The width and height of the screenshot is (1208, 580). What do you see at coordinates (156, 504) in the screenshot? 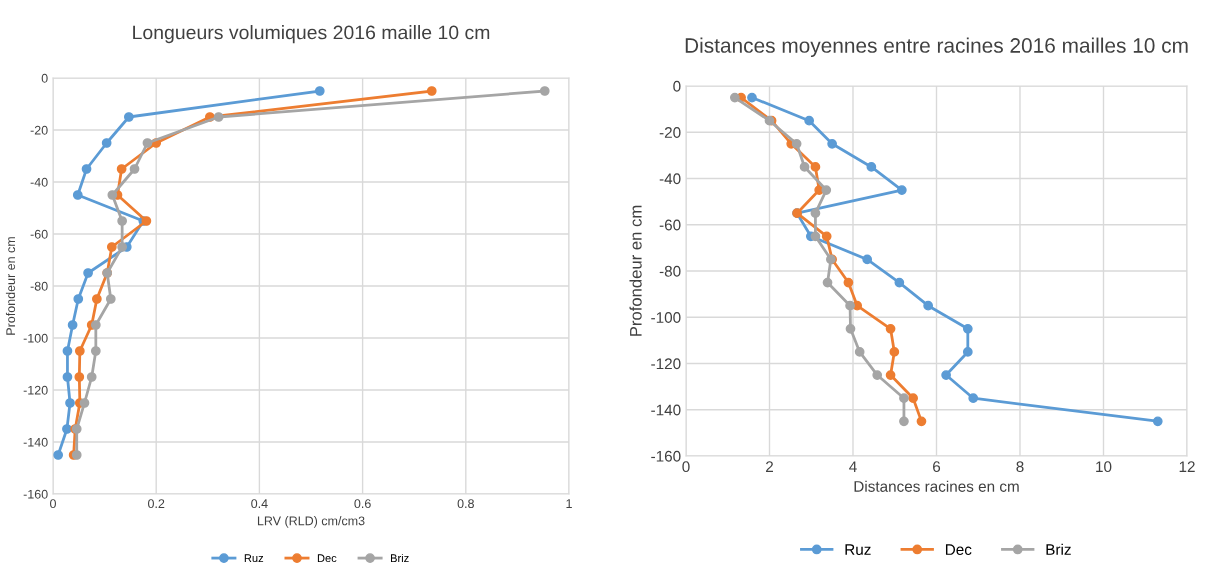
I see `x-tick-label: 0.2` at bounding box center [156, 504].